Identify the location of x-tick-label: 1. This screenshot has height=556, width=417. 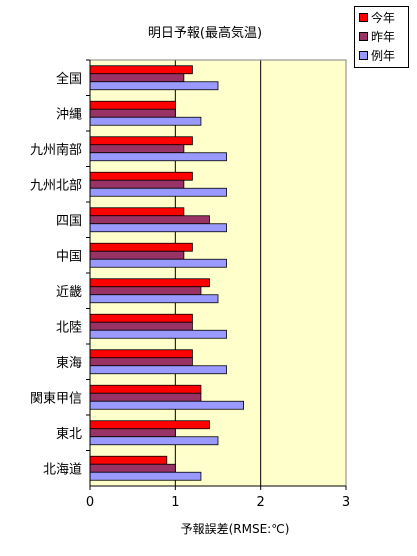
(175, 502).